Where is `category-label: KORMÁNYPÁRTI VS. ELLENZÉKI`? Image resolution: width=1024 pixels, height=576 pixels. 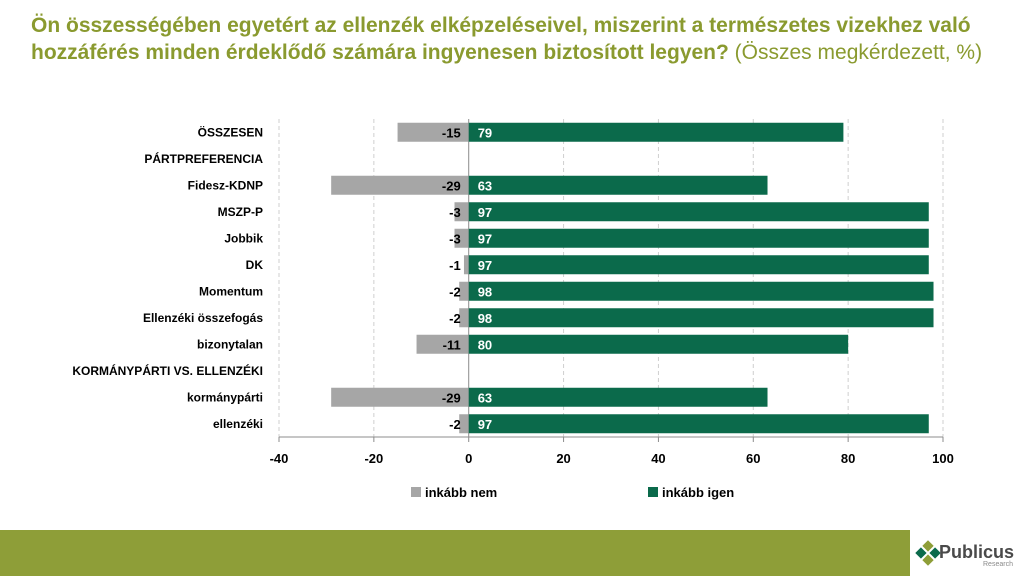
category-label: KORMÁNYPÁRTI VS. ELLENZÉKI is located at coordinates (167, 370).